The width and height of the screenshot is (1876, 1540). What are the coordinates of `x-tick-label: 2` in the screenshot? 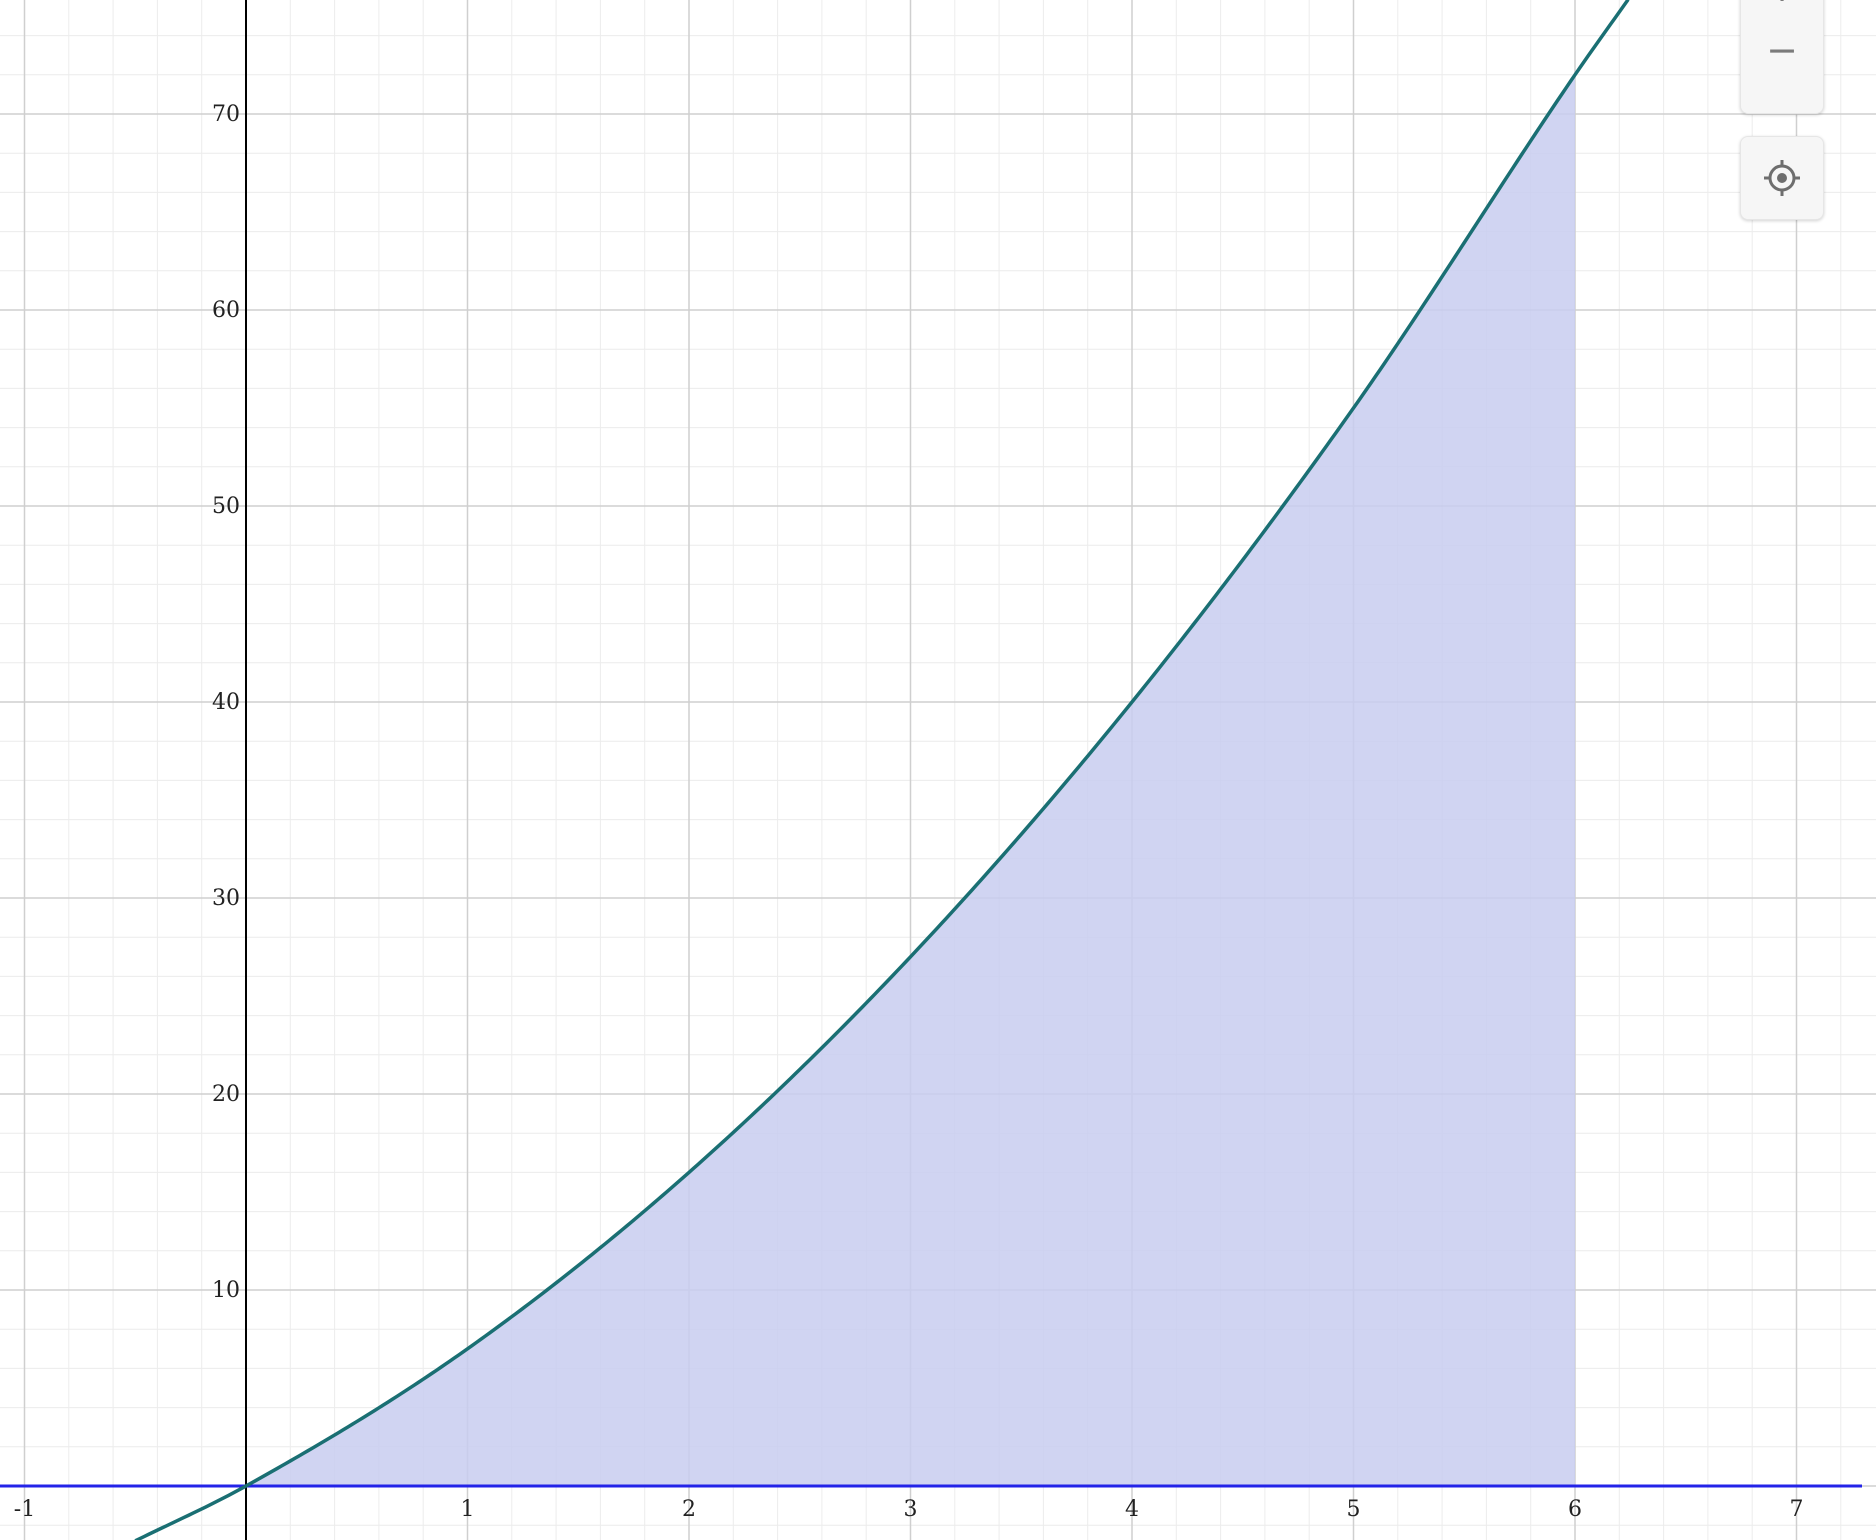 It's located at (689, 1509).